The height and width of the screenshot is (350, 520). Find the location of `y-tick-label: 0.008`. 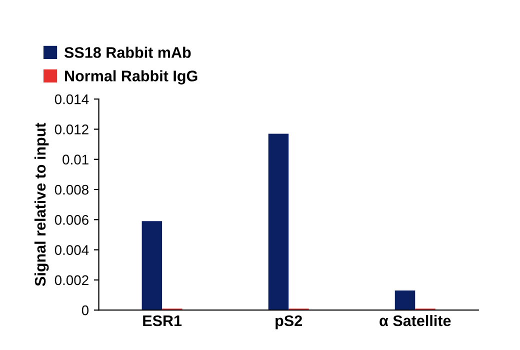

y-tick-label: 0.008 is located at coordinates (71, 189).